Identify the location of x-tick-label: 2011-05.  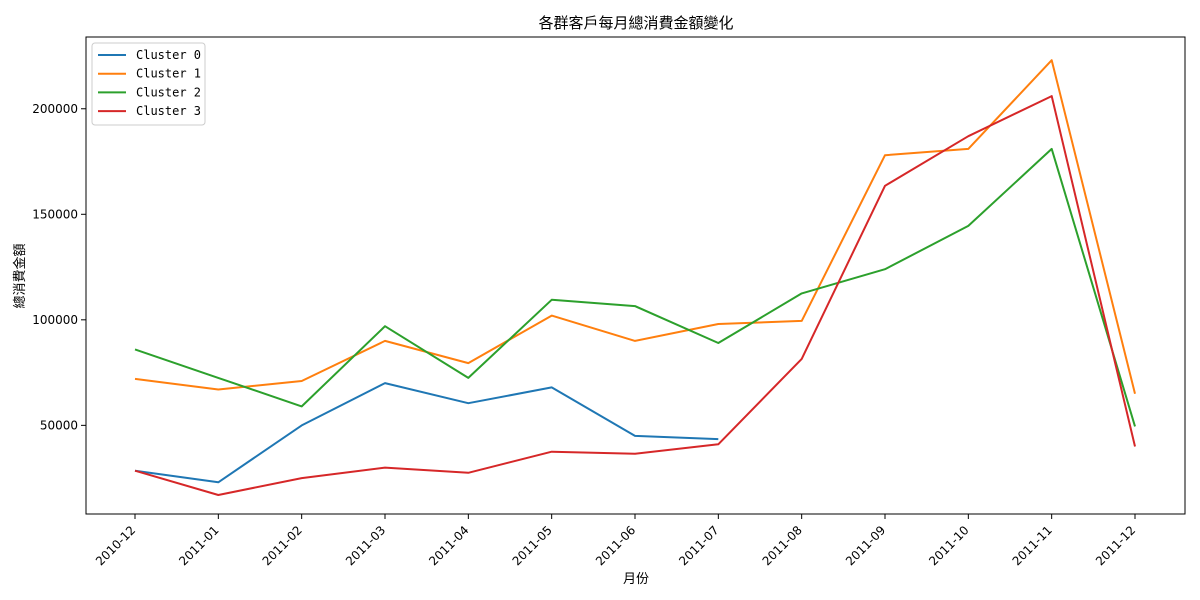
(532, 545).